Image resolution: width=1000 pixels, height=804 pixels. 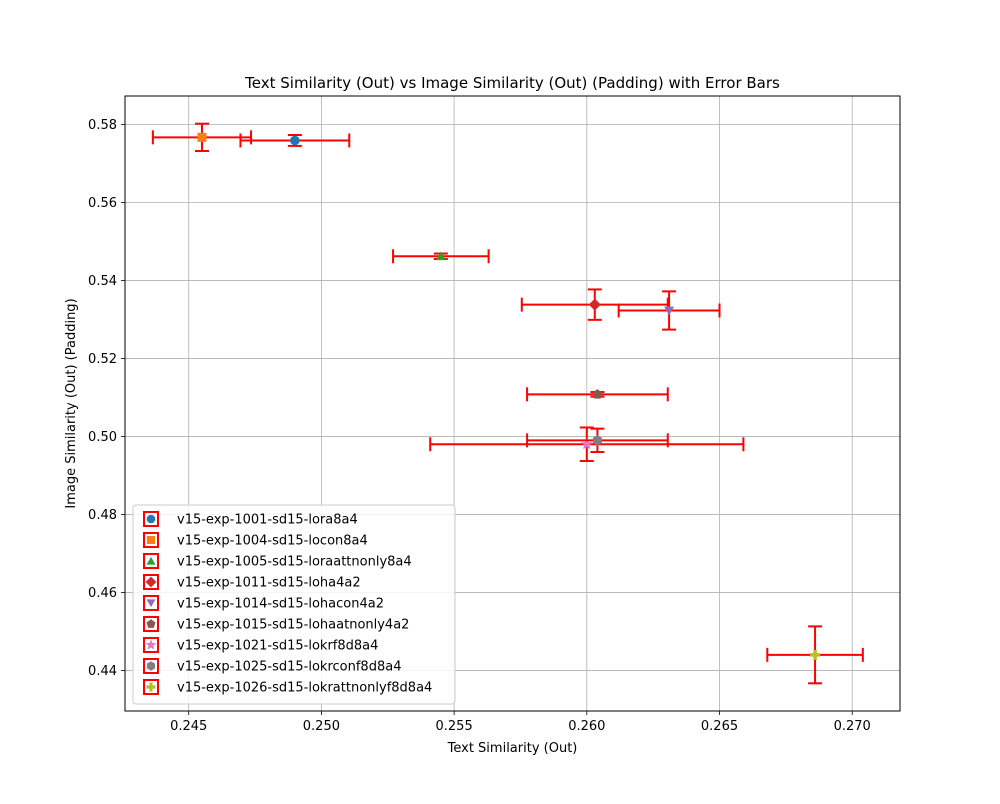 I want to click on y-tick-label: 0.46, so click(x=102, y=593).